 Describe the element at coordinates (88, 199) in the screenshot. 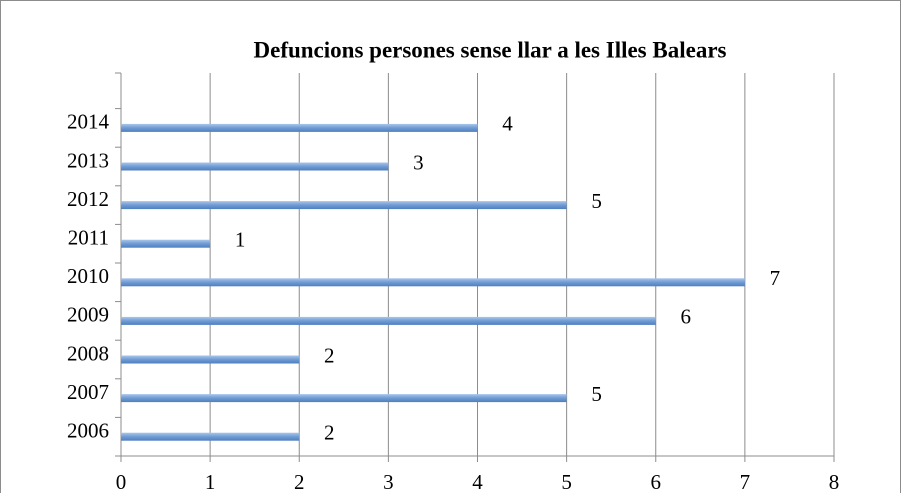

I see `y-tick-label: 2012` at that location.